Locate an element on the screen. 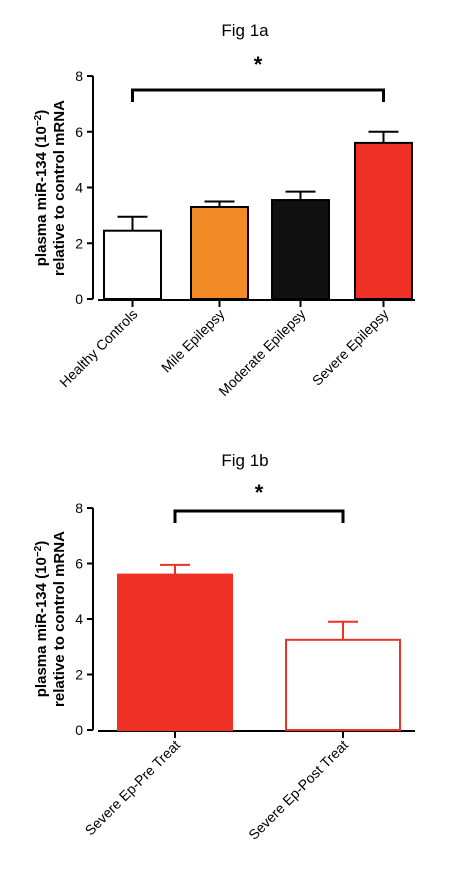 This screenshot has height=878, width=460. x-tick-label: Moderate Epilepsy is located at coordinates (261, 352).